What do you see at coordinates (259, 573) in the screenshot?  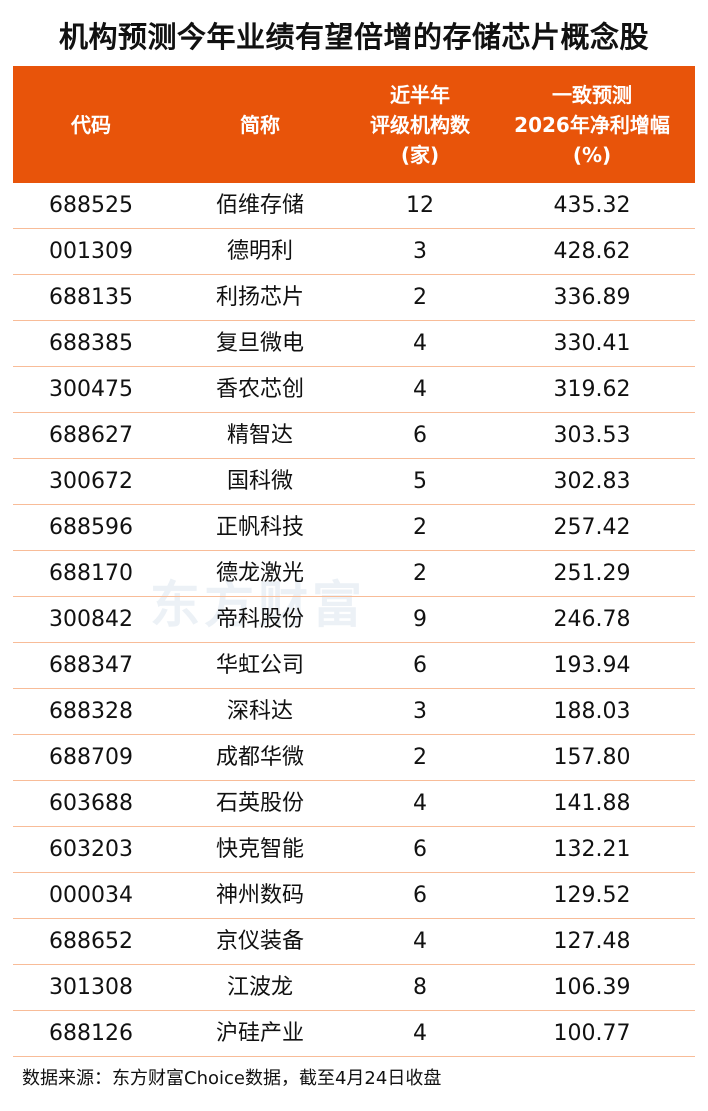 I see `cell-name: 德龙激光` at bounding box center [259, 573].